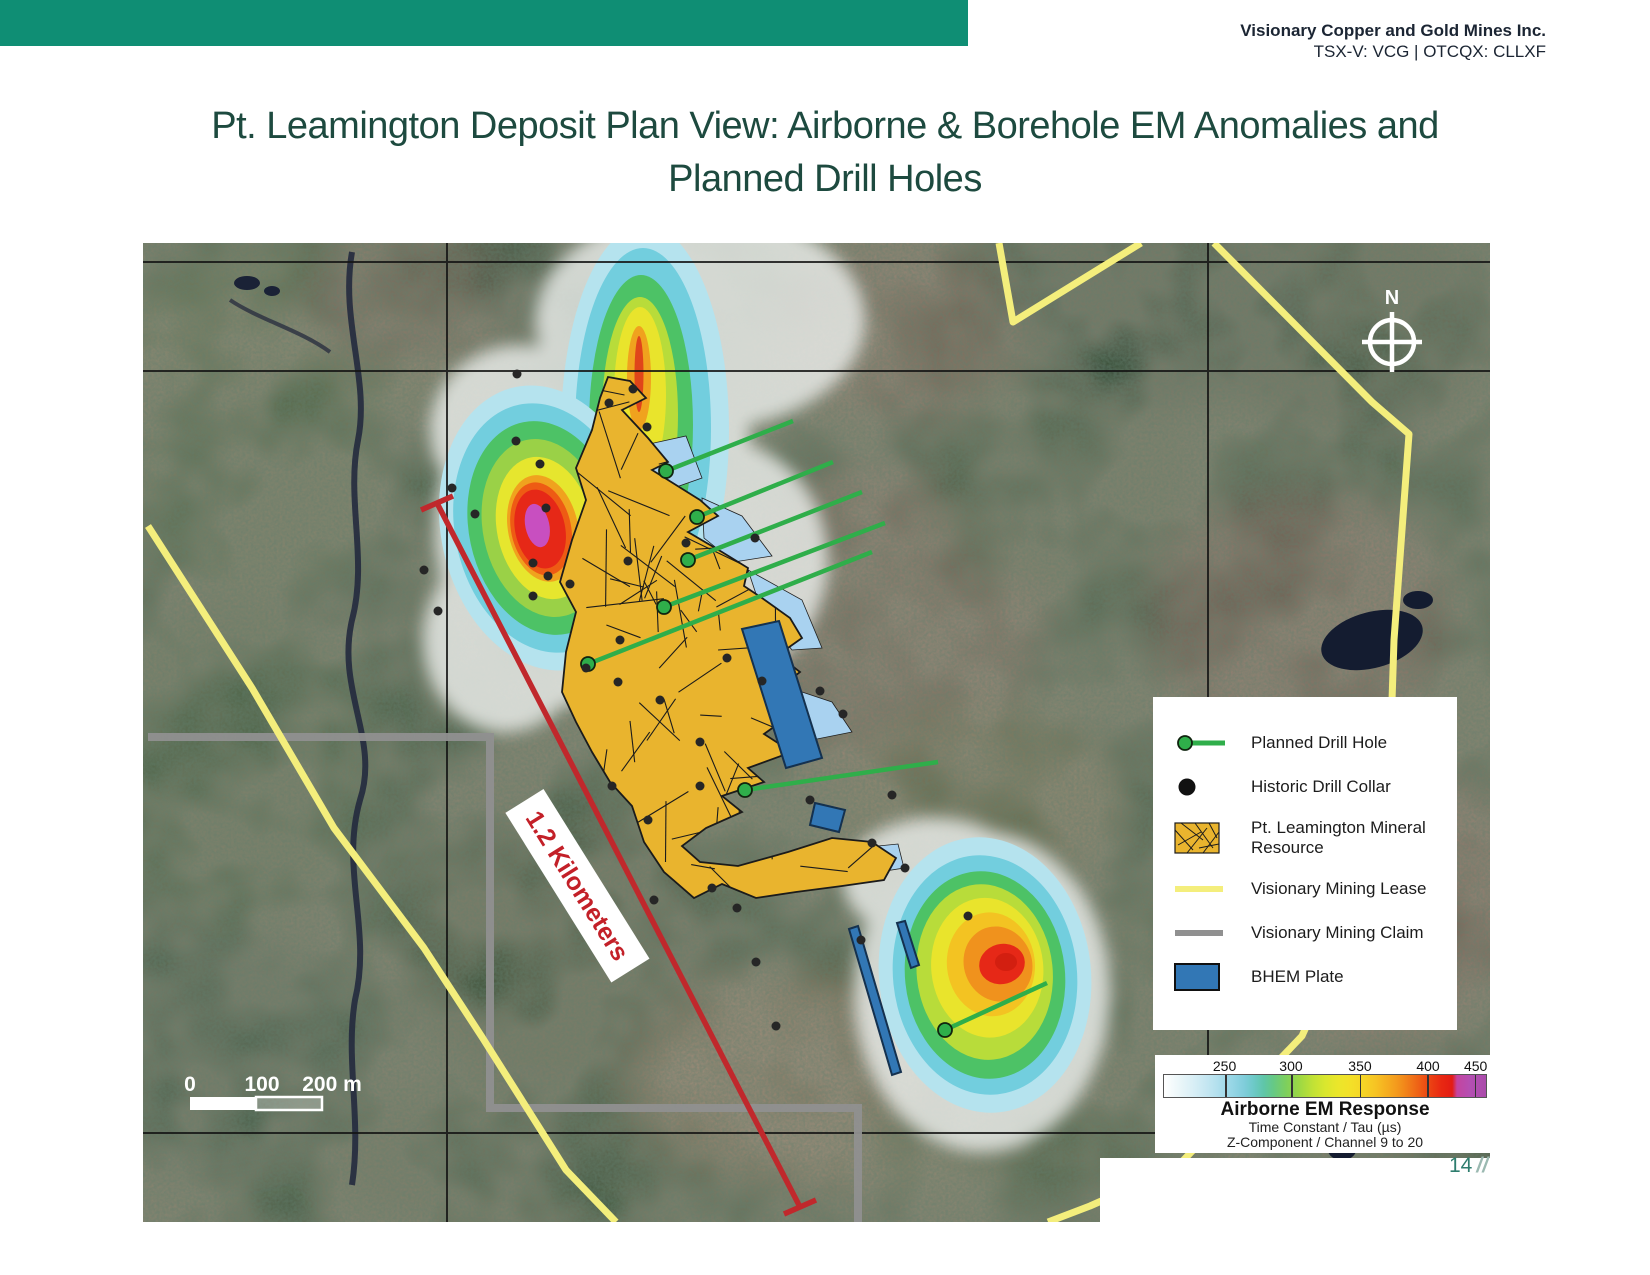  Describe the element at coordinates (1325, 1127) in the screenshot. I see `colorbar-subtitle1: Time Constant / Tau (µs)` at that location.